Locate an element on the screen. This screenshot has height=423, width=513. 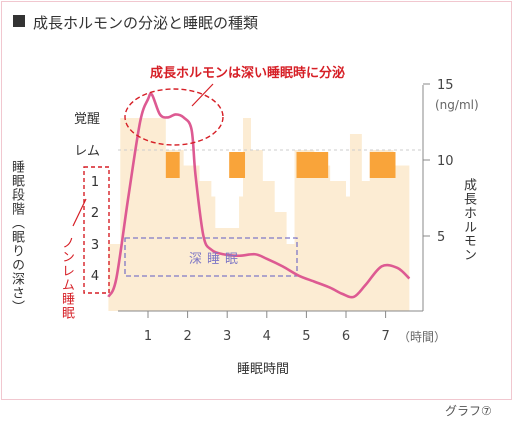
sleep-level-label-1: 覚醒 is located at coordinates (87, 119).